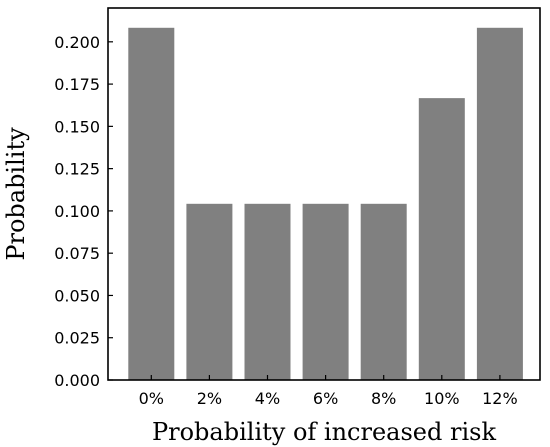  Describe the element at coordinates (16, 194) in the screenshot. I see `y-axis-label: Probability` at that location.